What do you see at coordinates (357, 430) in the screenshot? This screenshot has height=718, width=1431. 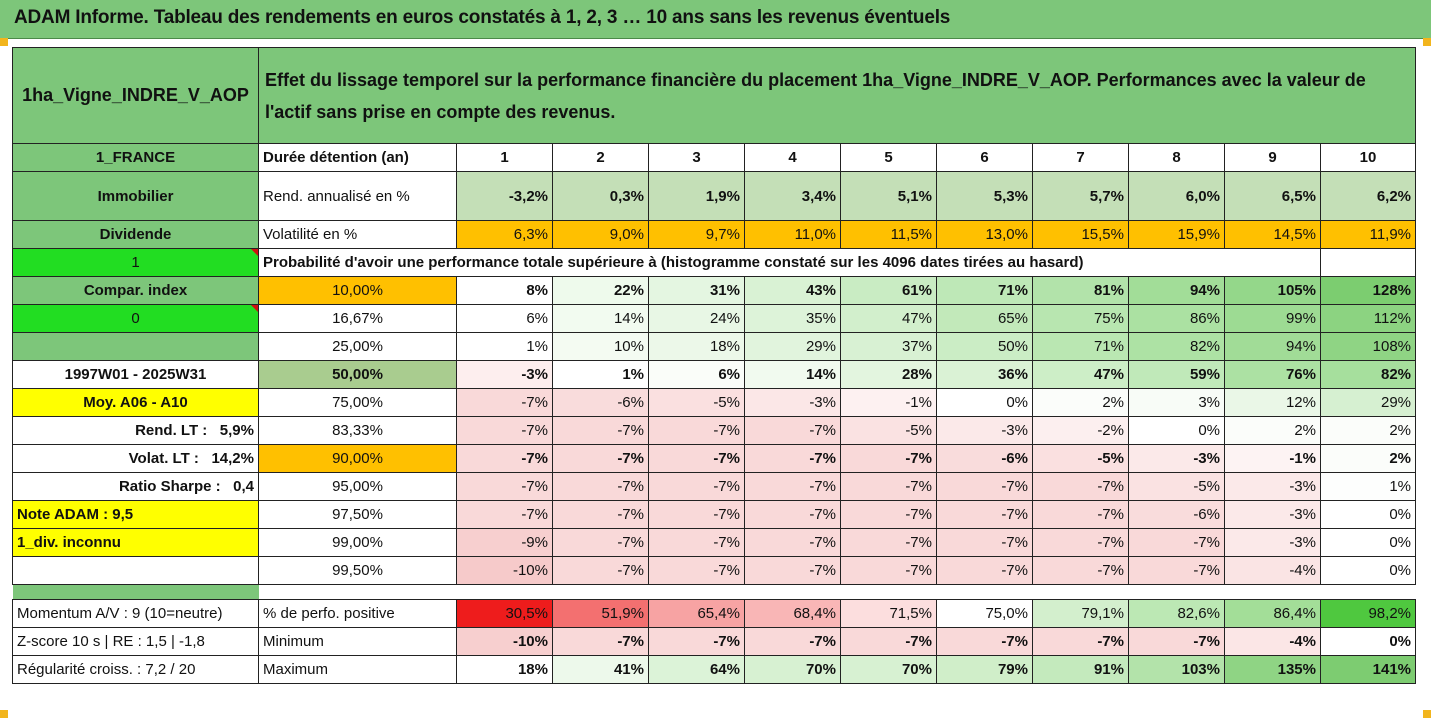 I see `quantile-label: 83,33%` at bounding box center [357, 430].